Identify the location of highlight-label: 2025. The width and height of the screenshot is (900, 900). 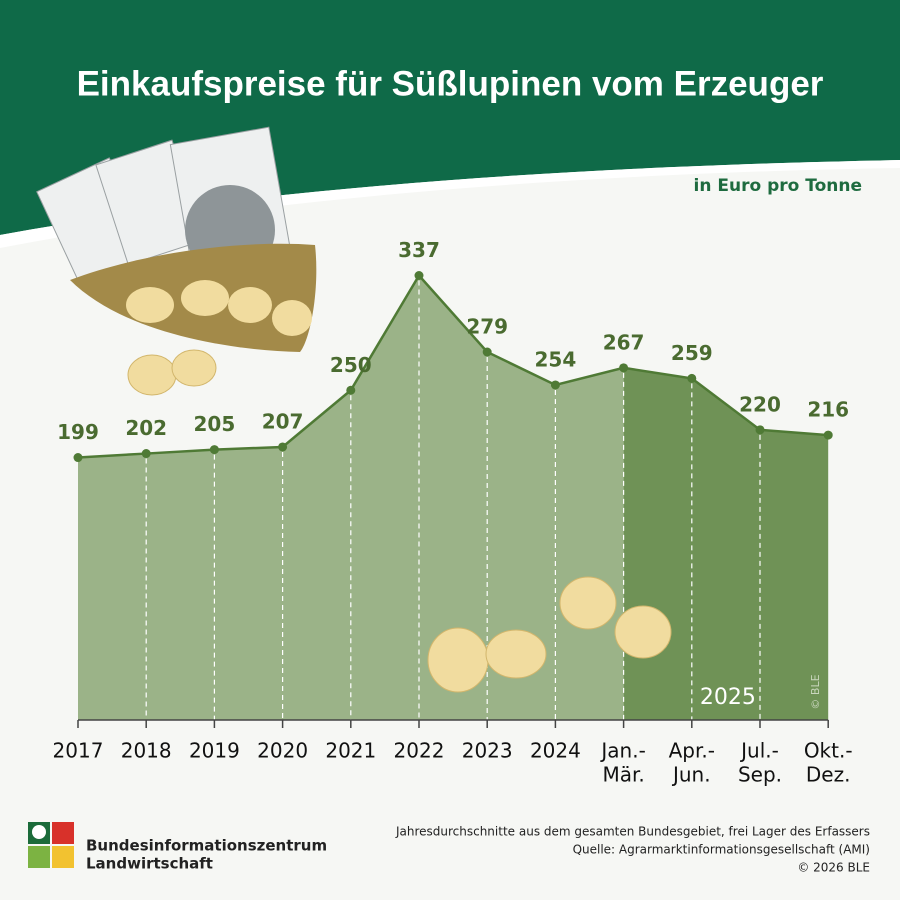
(728, 697).